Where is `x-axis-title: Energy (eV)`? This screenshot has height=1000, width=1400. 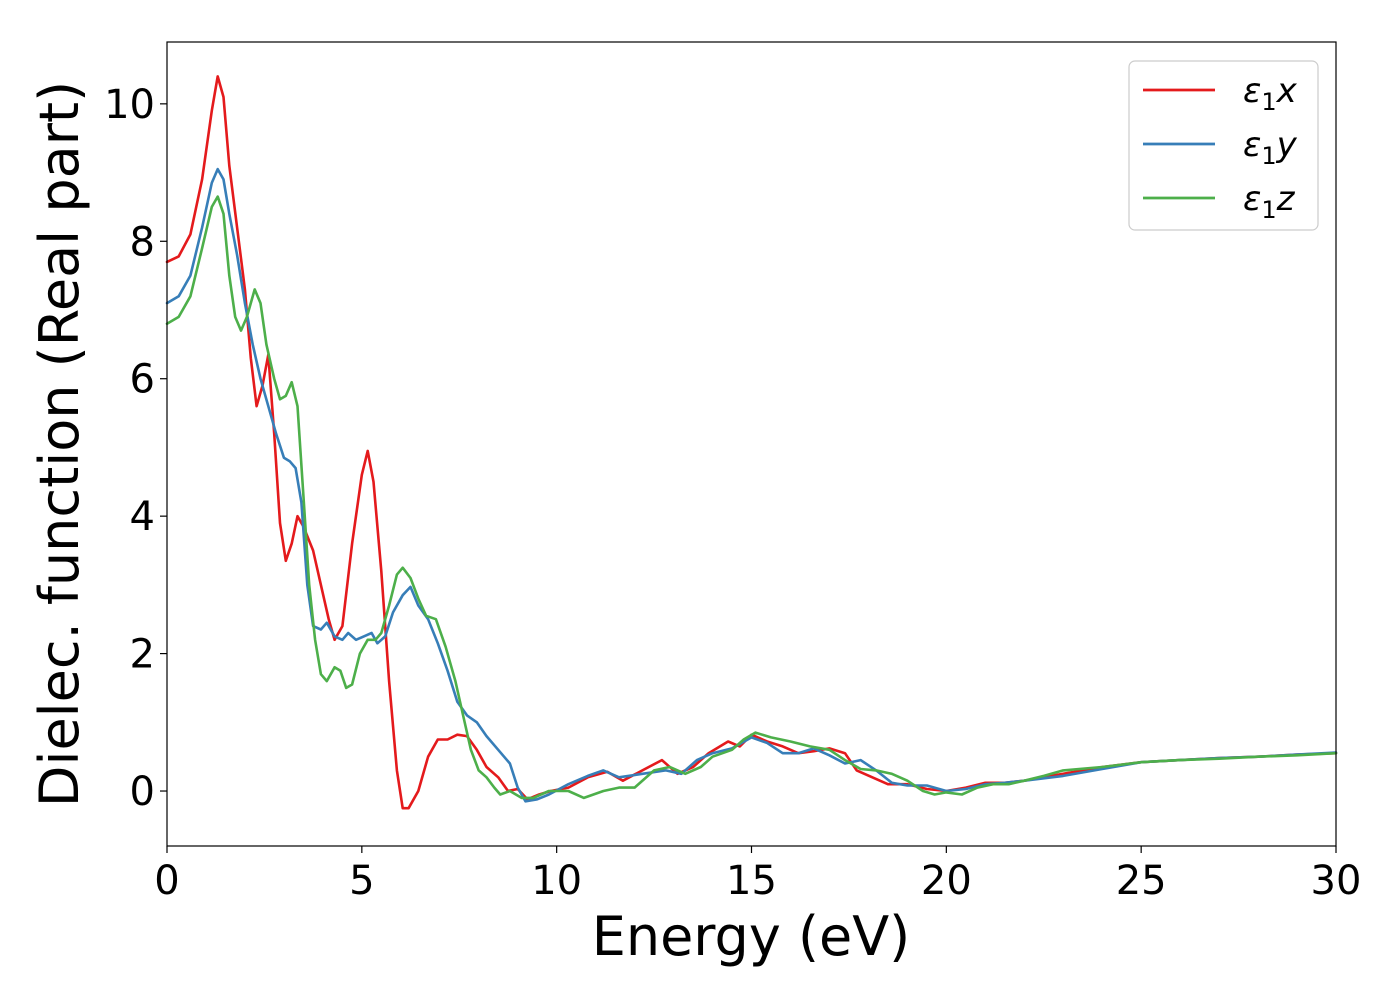
x-axis-title: Energy (eV) is located at coordinates (751, 936).